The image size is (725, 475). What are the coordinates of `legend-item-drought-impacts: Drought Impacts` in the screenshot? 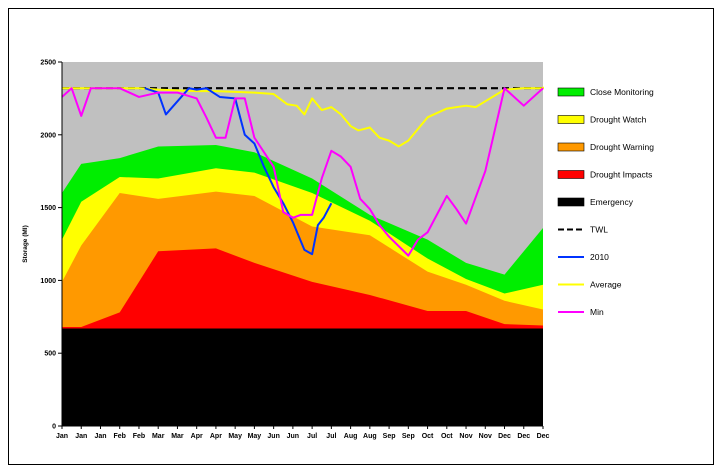 It's located at (604, 175).